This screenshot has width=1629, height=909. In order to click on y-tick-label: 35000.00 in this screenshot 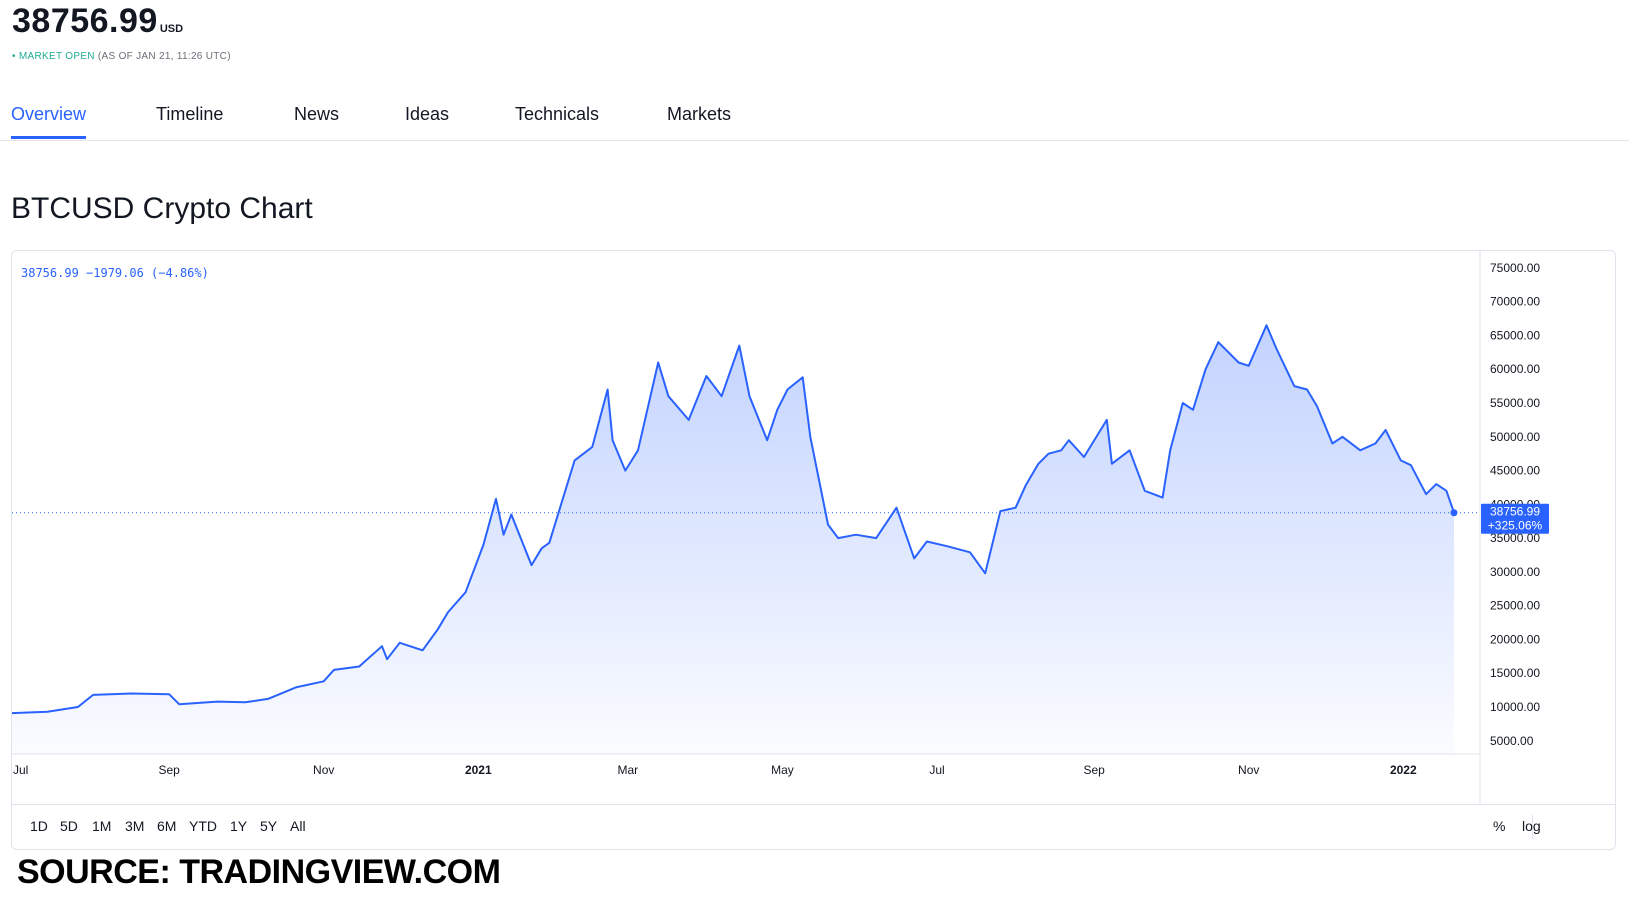, I will do `click(1515, 538)`.